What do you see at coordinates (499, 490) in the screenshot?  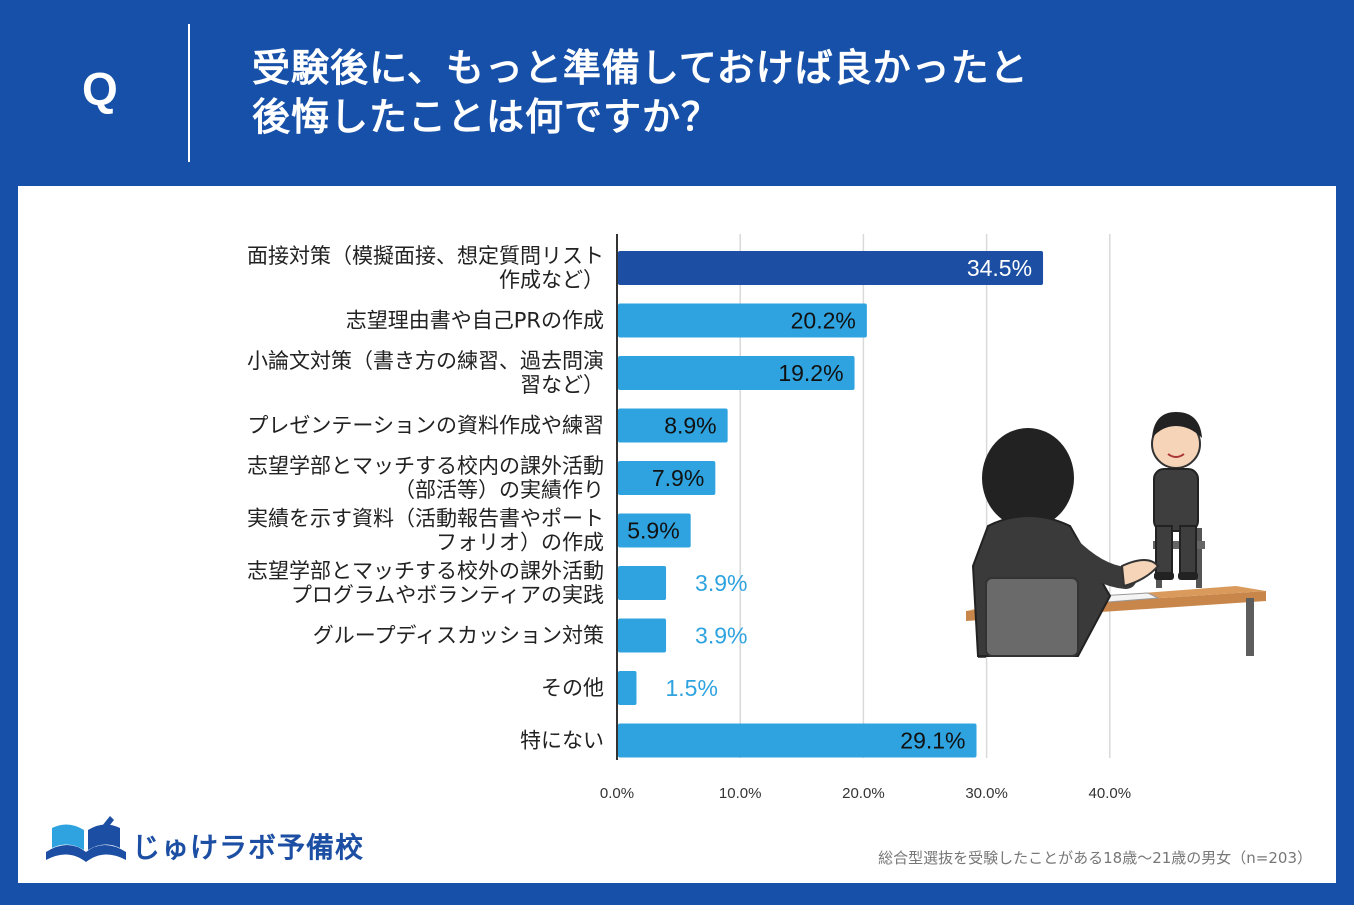 I see `category-label: （部活等）の実績作り` at bounding box center [499, 490].